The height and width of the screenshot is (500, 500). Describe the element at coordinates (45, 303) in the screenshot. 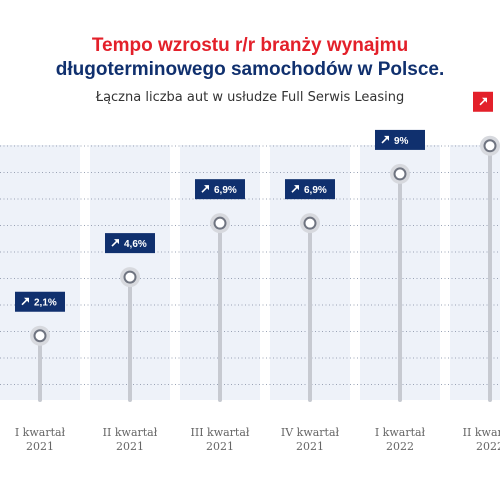

I see `data-label-text: 2,1%` at that location.